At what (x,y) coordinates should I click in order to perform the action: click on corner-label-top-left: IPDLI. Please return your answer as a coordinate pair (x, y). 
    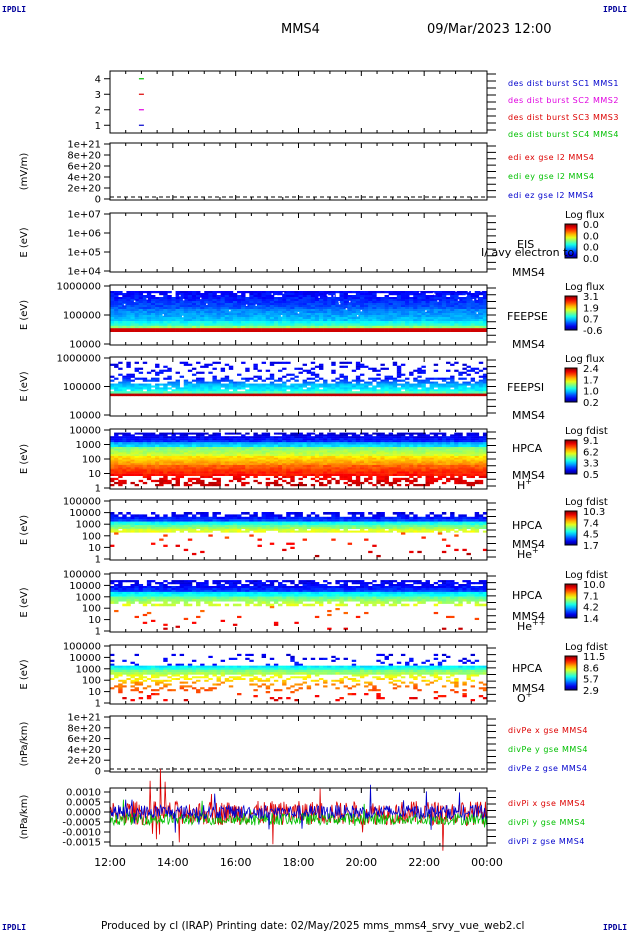
    Looking at the image, I should click on (14, 9).